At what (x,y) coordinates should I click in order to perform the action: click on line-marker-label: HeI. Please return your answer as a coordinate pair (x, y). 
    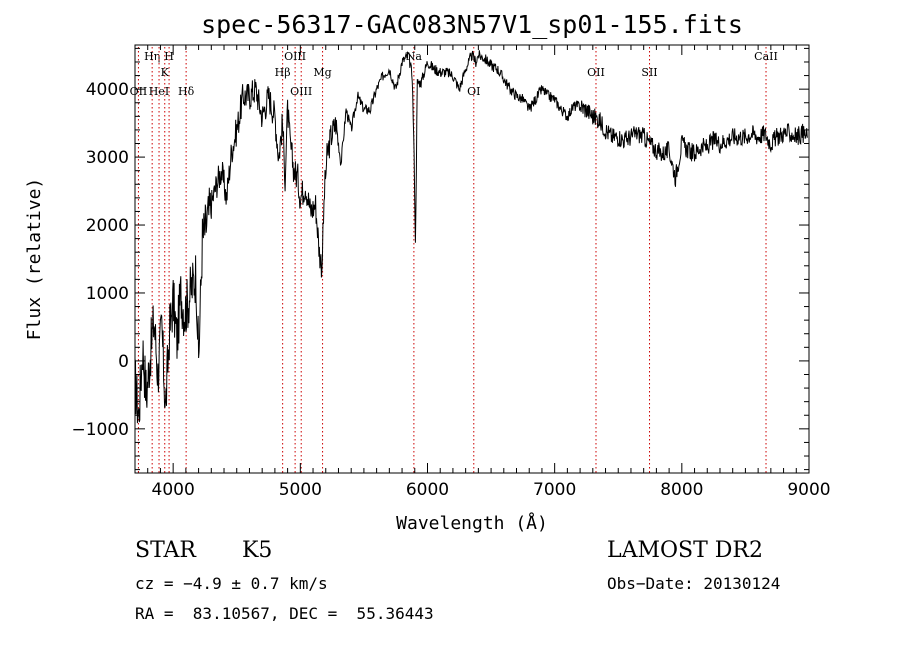
    Looking at the image, I should click on (159, 91).